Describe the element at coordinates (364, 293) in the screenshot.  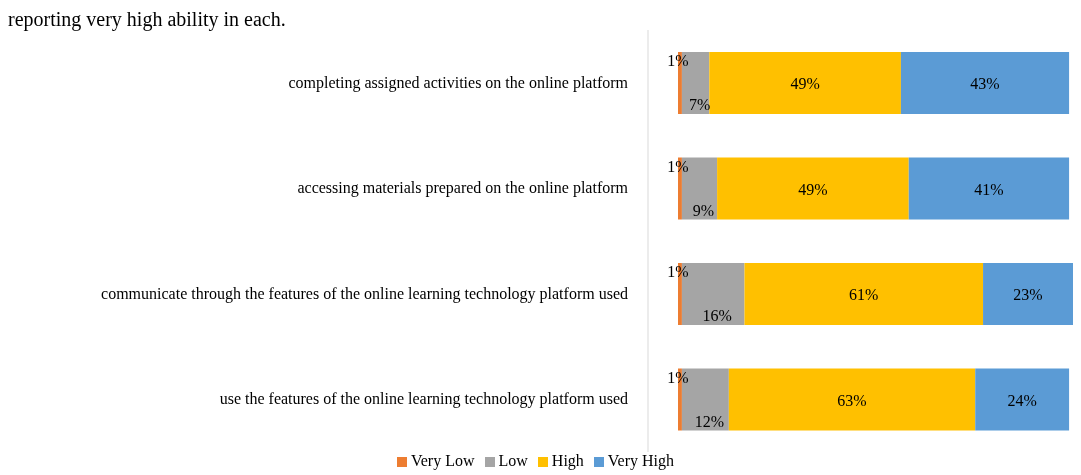
I see `y-tick-label: communicate through the features of the online learning technology platform used` at that location.